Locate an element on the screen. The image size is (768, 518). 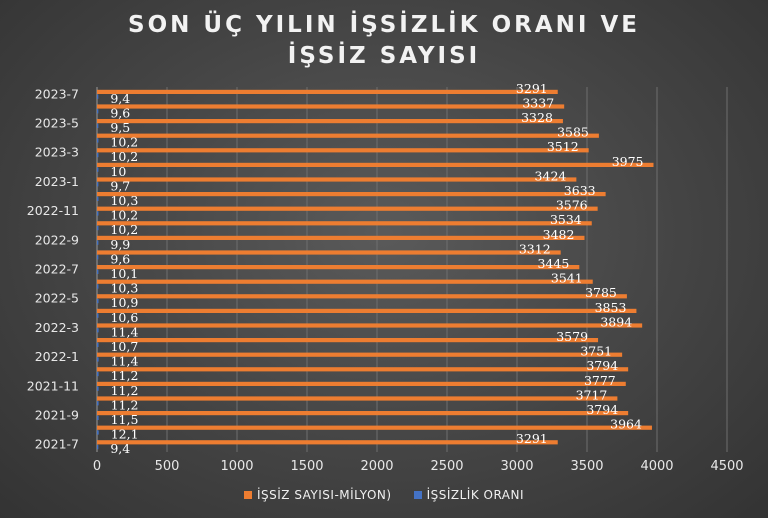
y-tick-label: 2023-1 is located at coordinates (57, 181).